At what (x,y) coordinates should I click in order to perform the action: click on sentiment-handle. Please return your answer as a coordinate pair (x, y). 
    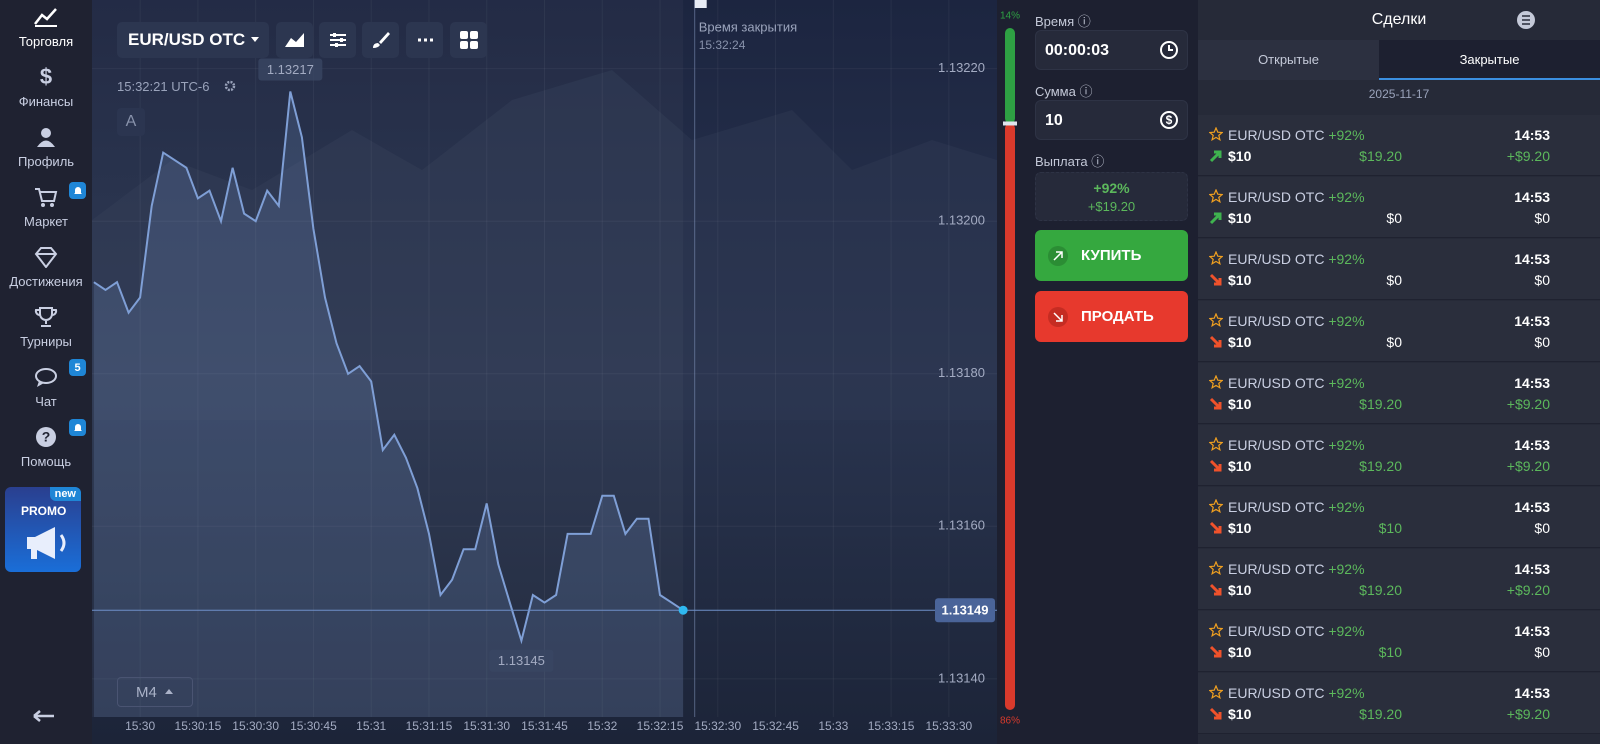
    Looking at the image, I should click on (1010, 123).